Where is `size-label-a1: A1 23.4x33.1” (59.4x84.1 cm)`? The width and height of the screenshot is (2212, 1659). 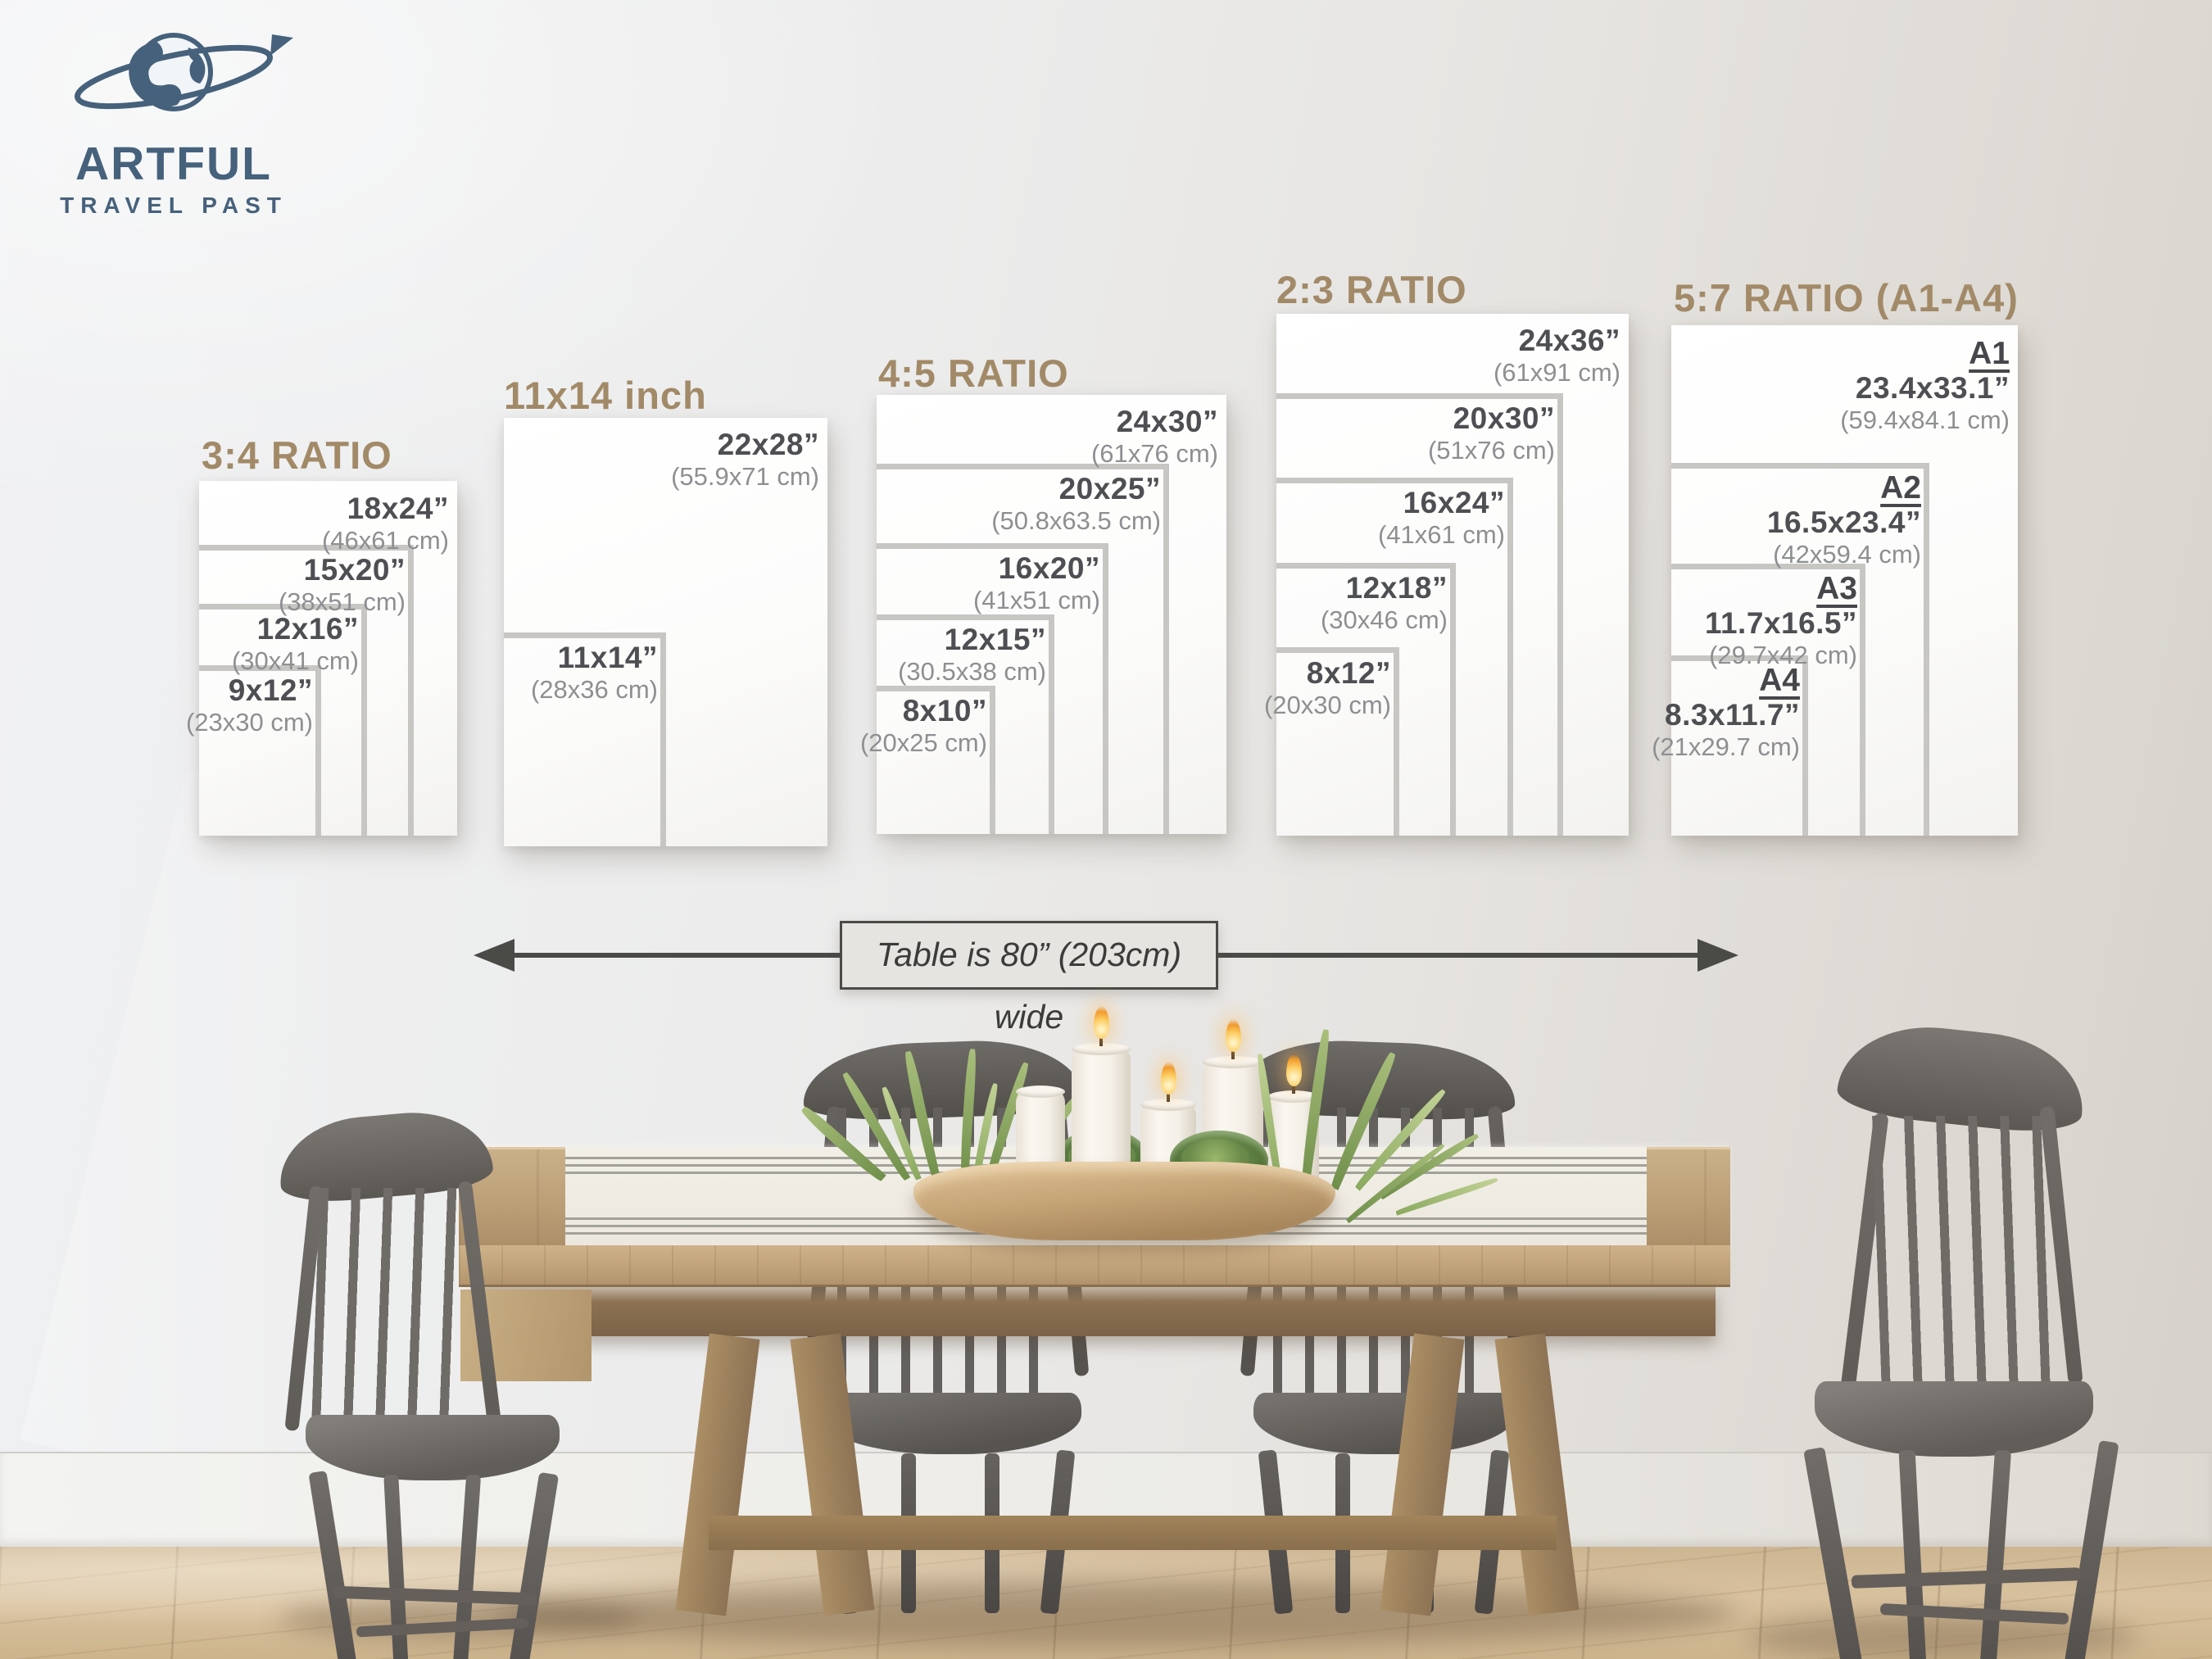 size-label-a1: A1 23.4x33.1” (59.4x84.1 cm) is located at coordinates (1925, 385).